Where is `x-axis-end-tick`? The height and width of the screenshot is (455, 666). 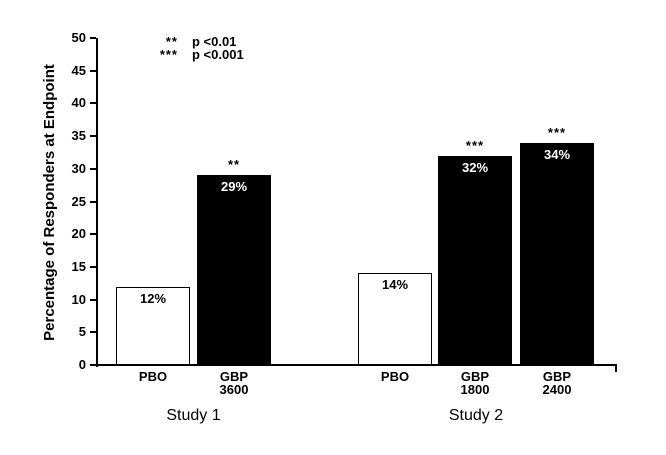
x-axis-end-tick is located at coordinates (616, 369).